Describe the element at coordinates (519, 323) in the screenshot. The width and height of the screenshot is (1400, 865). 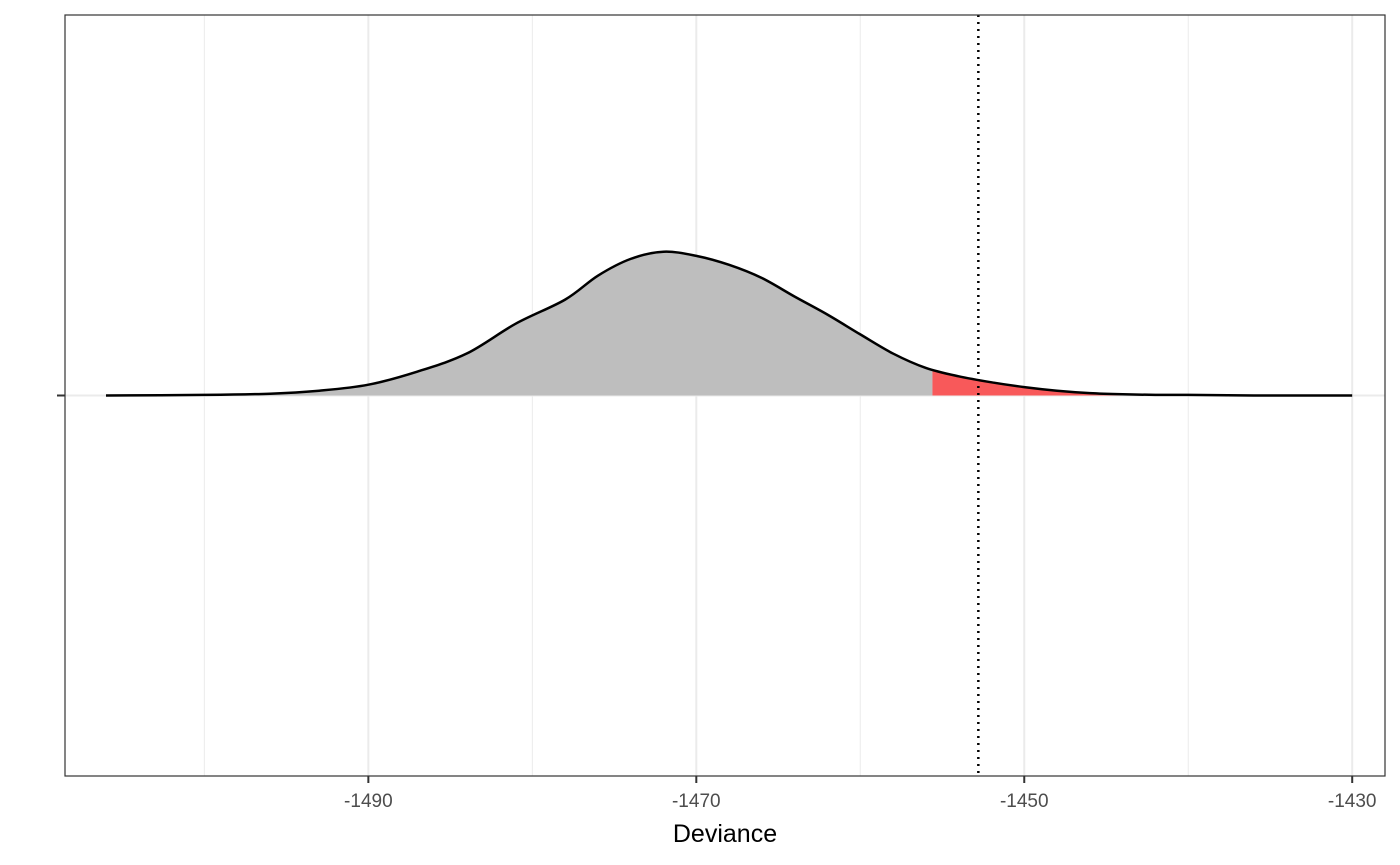
I see `density-area` at that location.